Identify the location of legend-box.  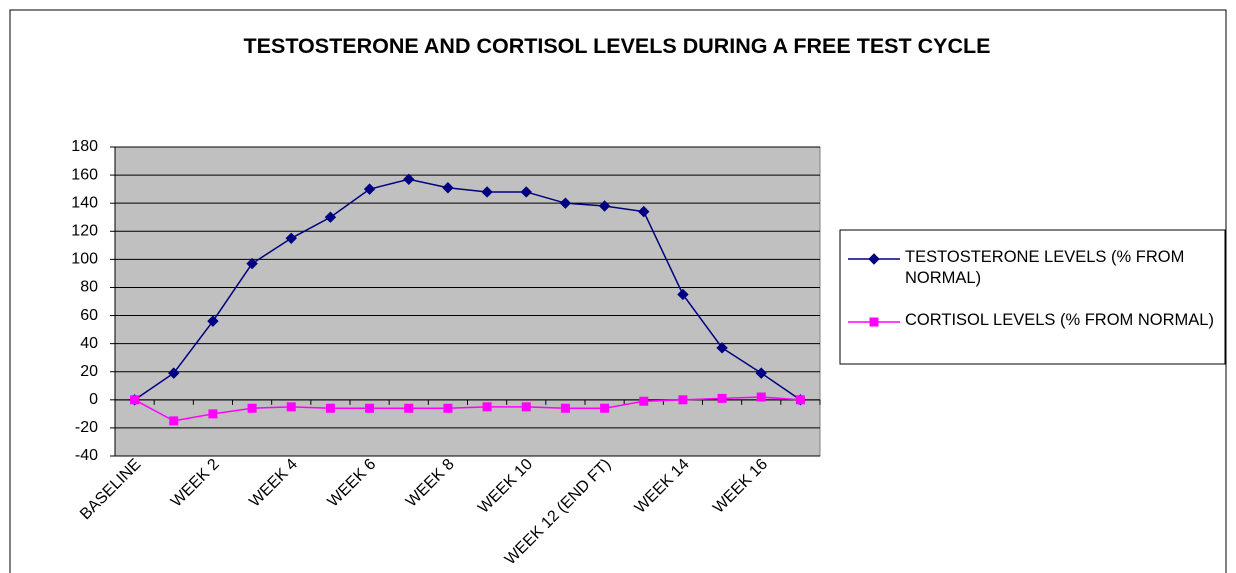
(1032, 297).